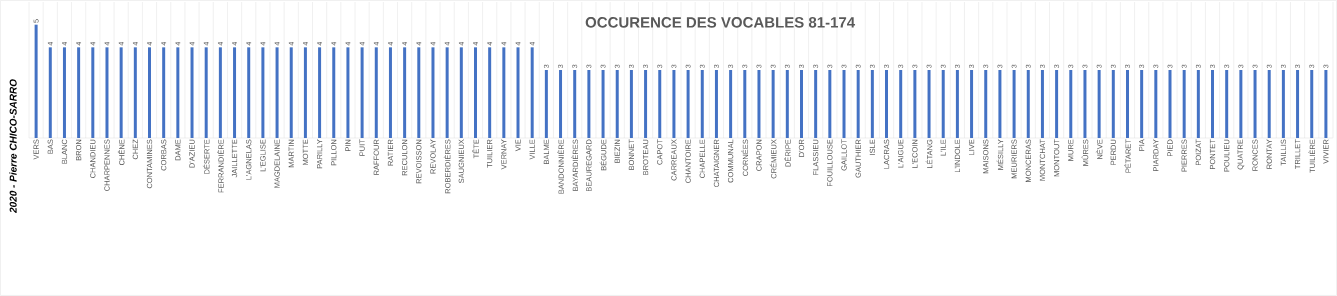  What do you see at coordinates (720, 22) in the screenshot?
I see `text: OCCURENCE DES VOCABLES 81-174` at bounding box center [720, 22].